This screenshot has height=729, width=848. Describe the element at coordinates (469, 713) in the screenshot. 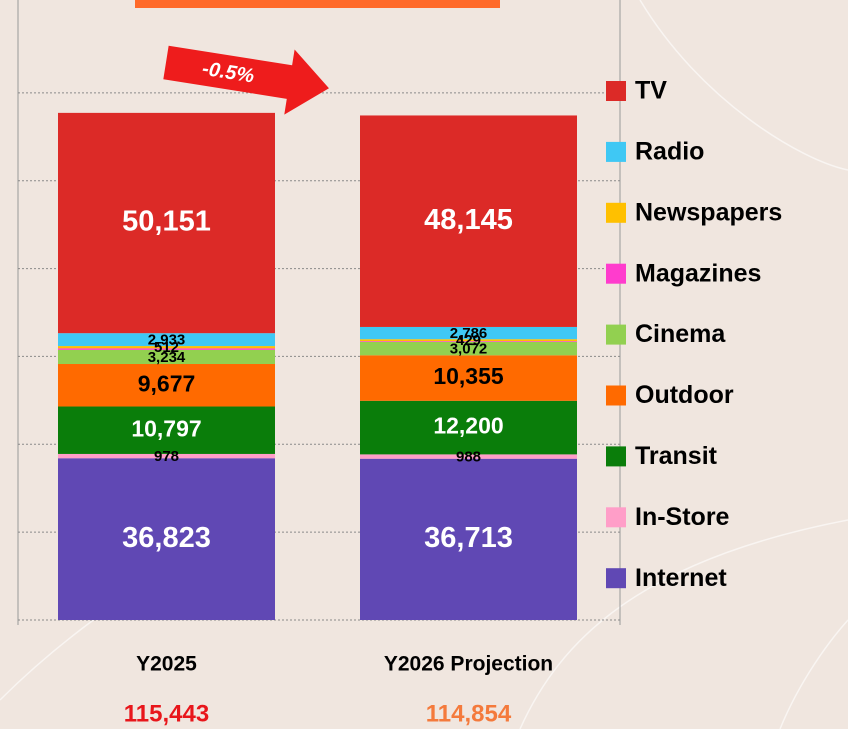

I see `total-label: 114,854` at that location.